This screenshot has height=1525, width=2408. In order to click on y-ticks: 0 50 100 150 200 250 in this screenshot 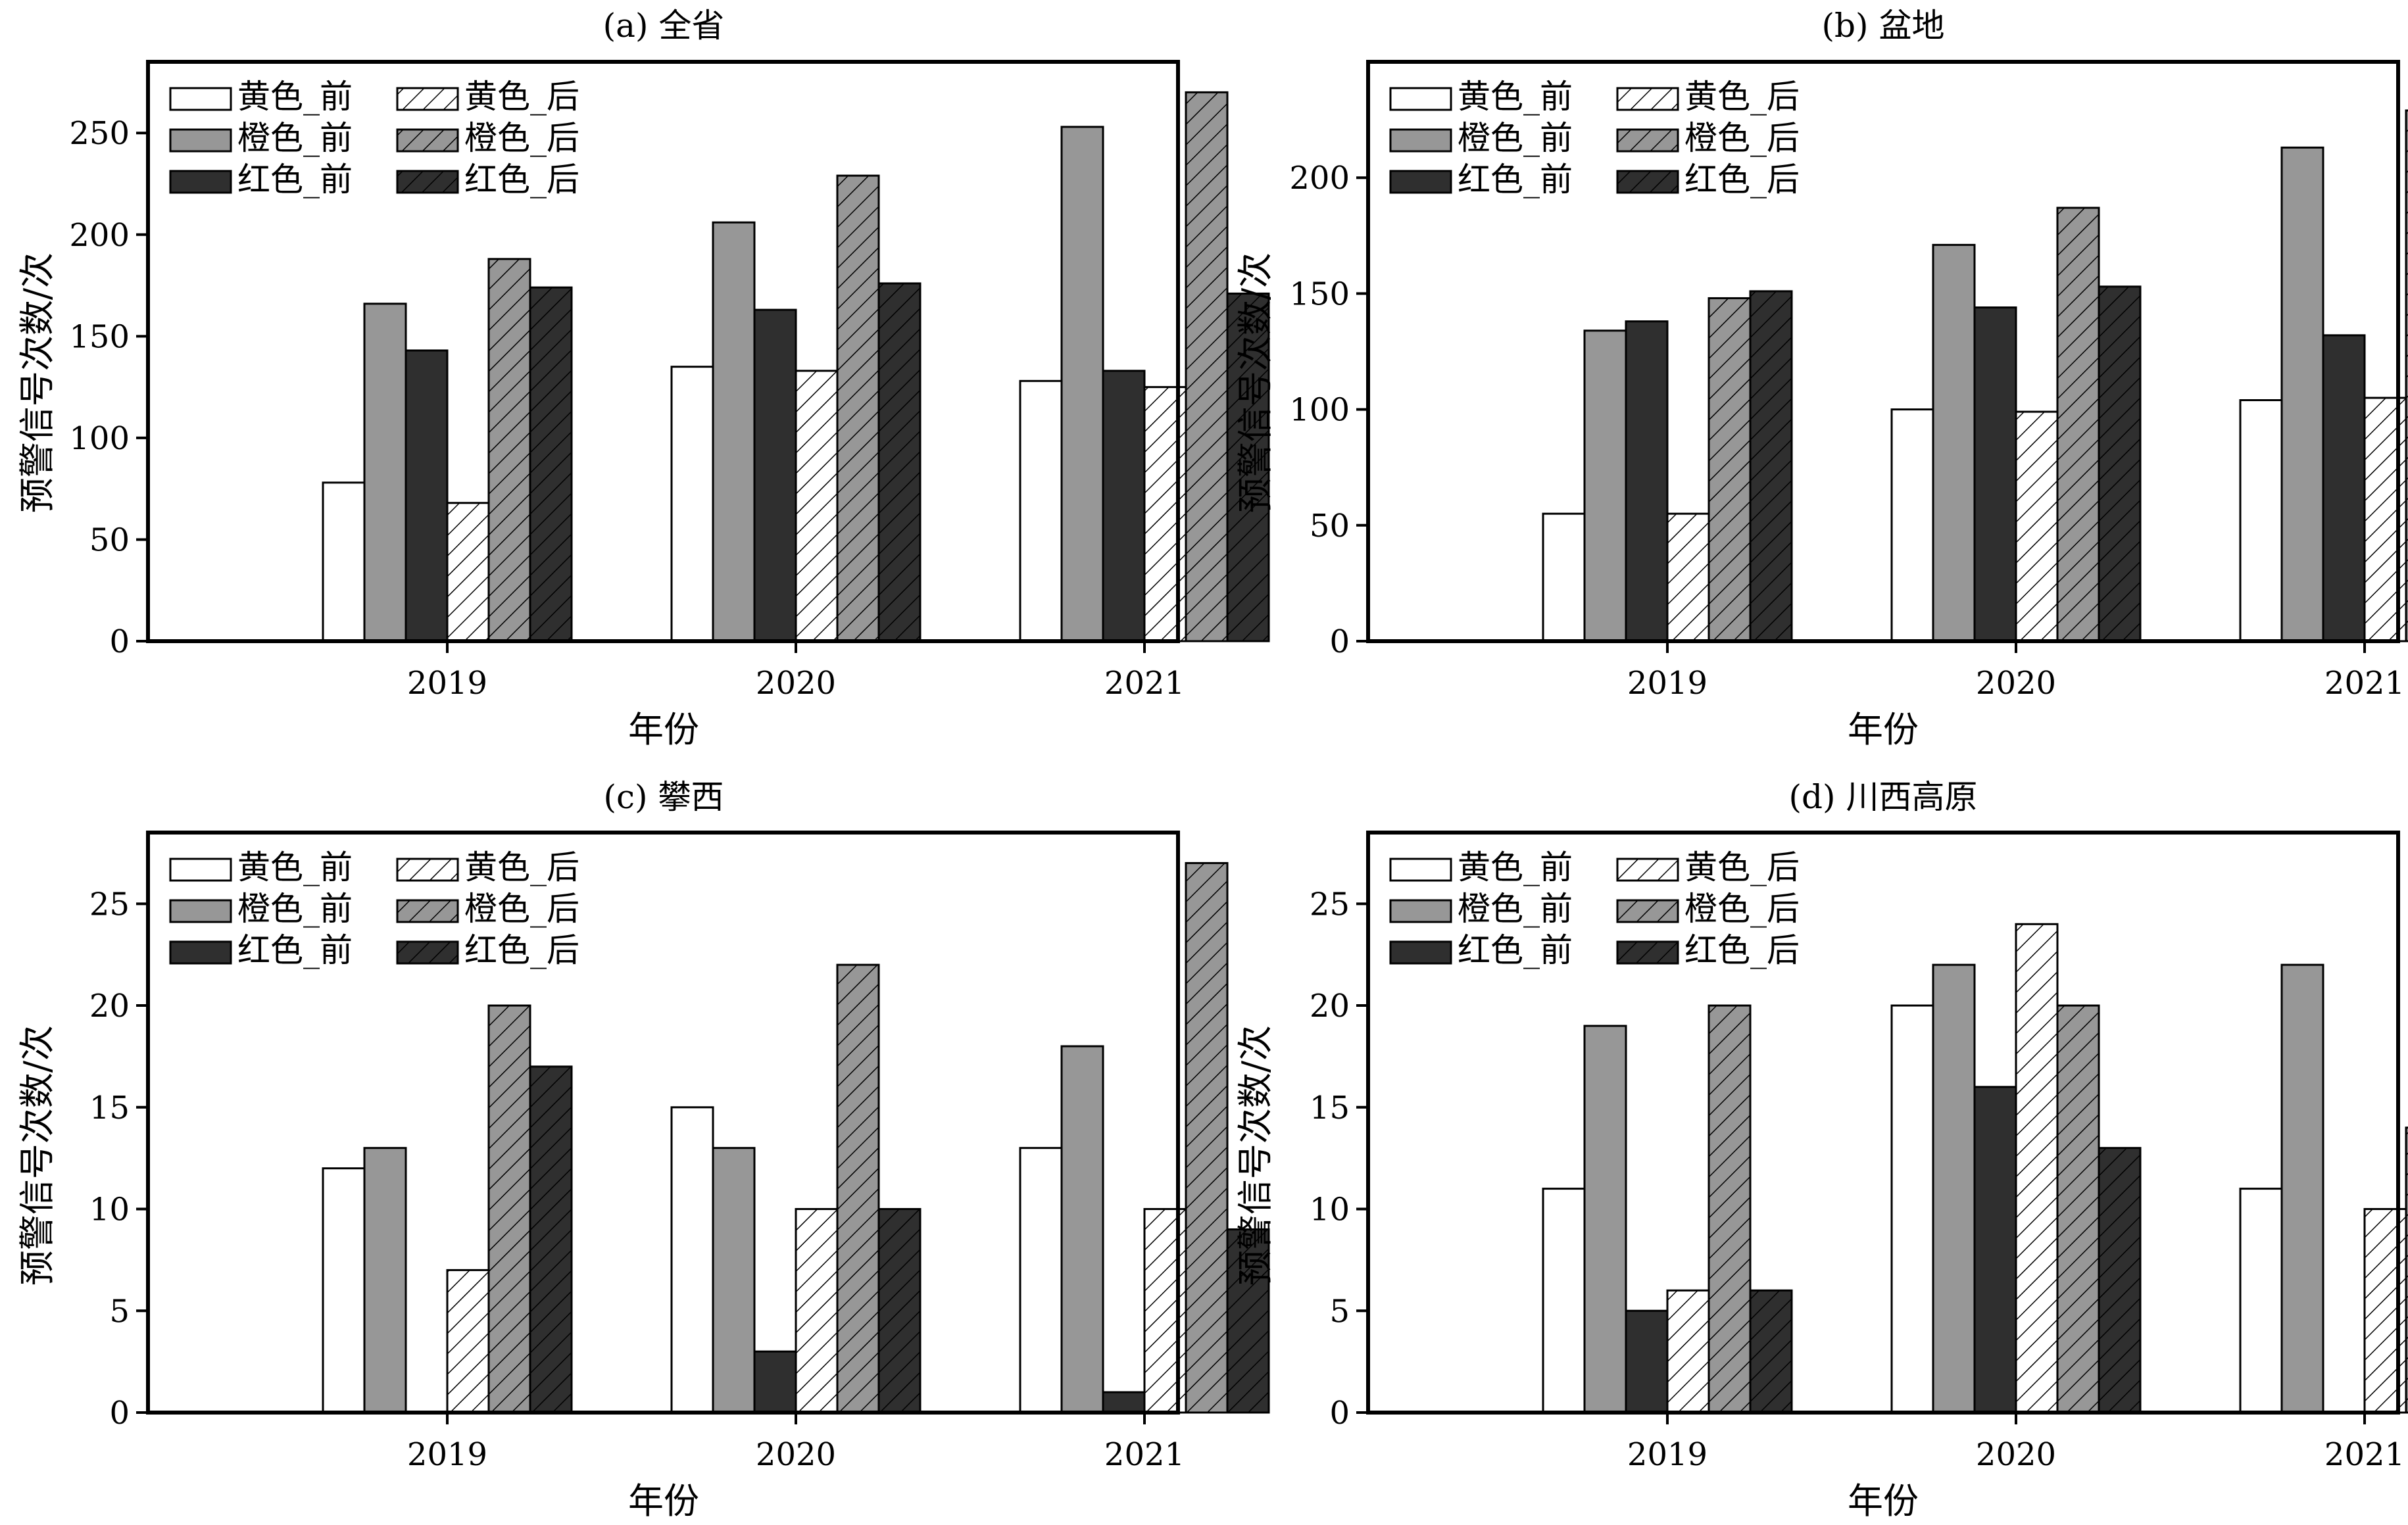, I will do `click(108, 387)`.